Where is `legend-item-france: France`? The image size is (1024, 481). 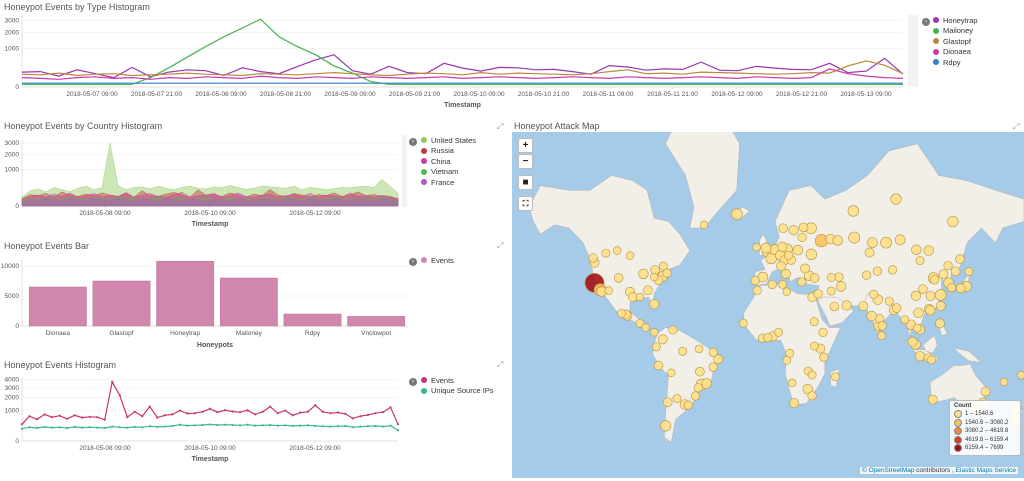 legend-item-france: France is located at coordinates (448, 182).